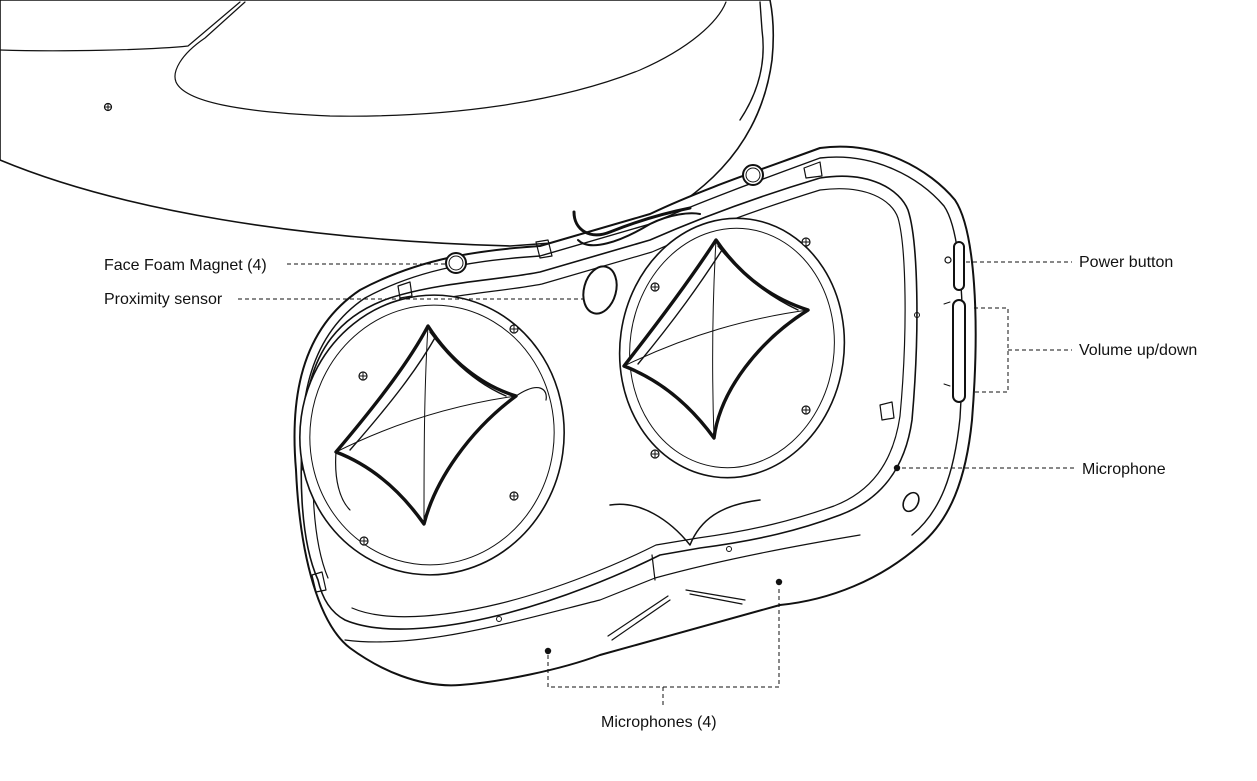 The width and height of the screenshot is (1257, 781). Describe the element at coordinates (1138, 350) in the screenshot. I see `volume-up-down-label: Volume up/down` at that location.